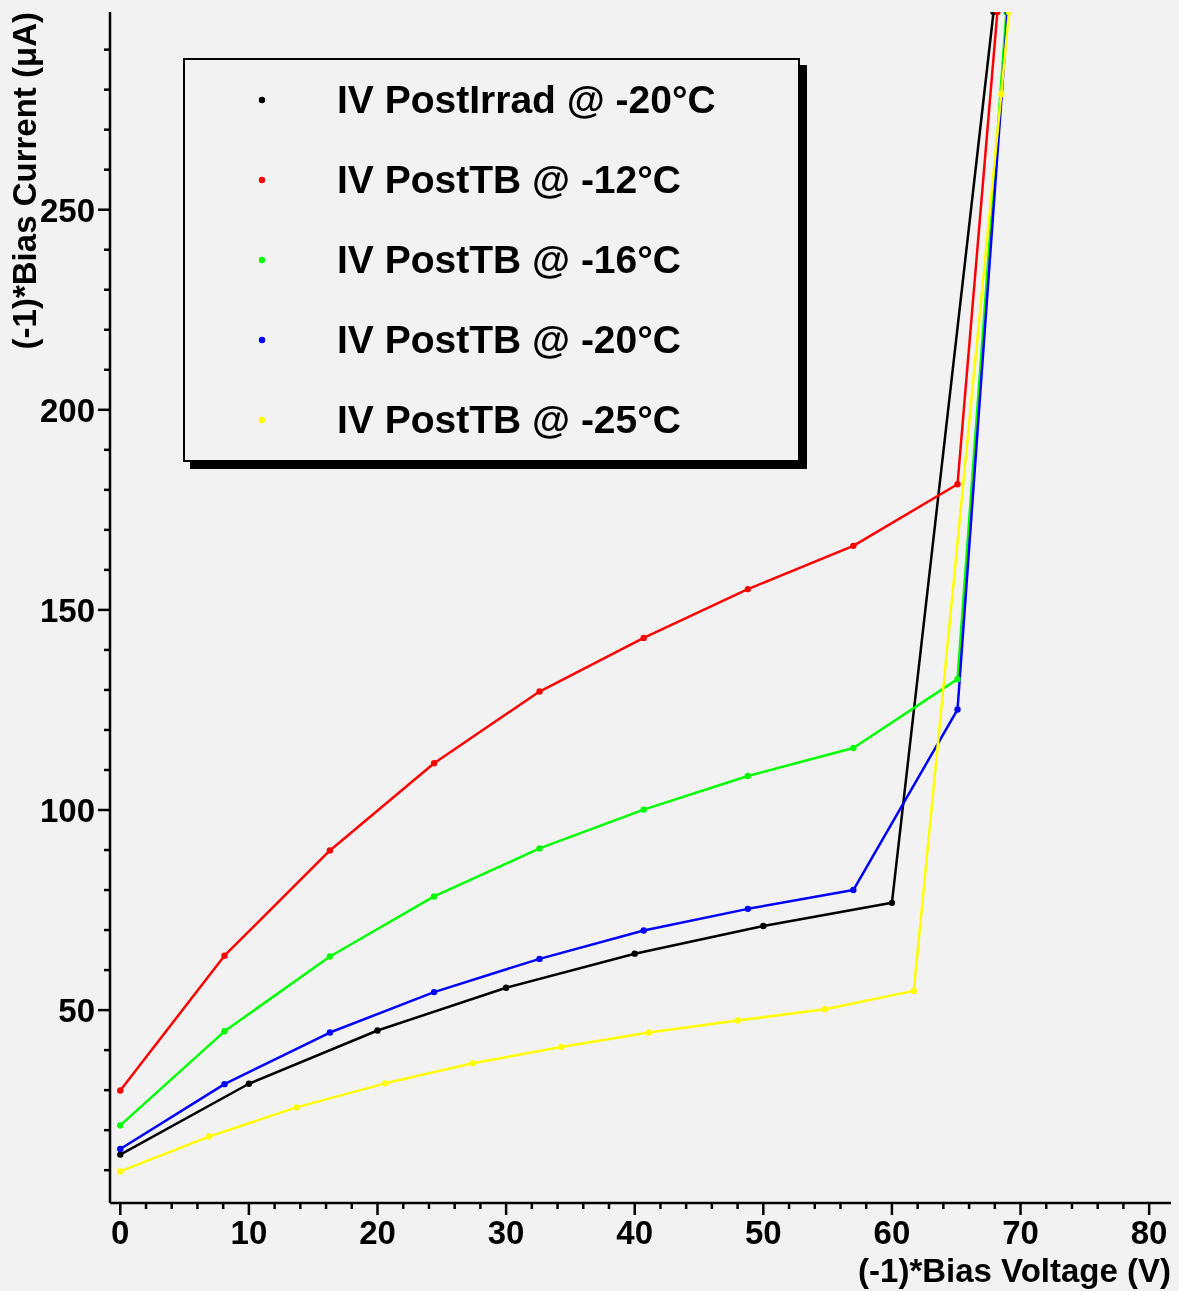 This screenshot has height=1291, width=1179. Describe the element at coordinates (67, 210) in the screenshot. I see `y-tick-label: 250` at that location.